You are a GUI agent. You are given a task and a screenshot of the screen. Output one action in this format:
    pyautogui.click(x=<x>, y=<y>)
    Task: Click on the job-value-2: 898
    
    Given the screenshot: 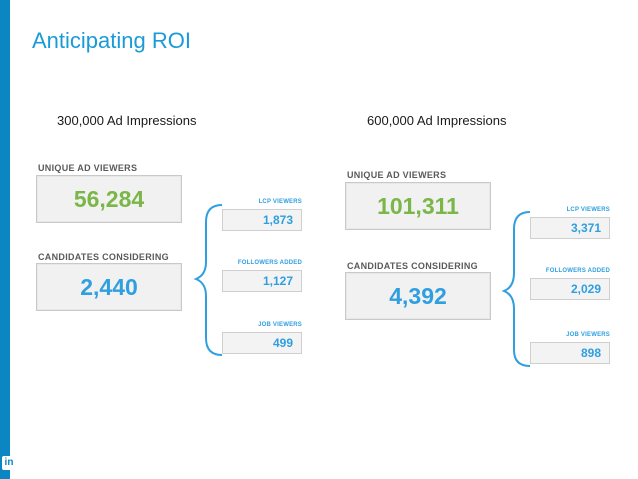 What is the action you would take?
    pyautogui.click(x=570, y=353)
    